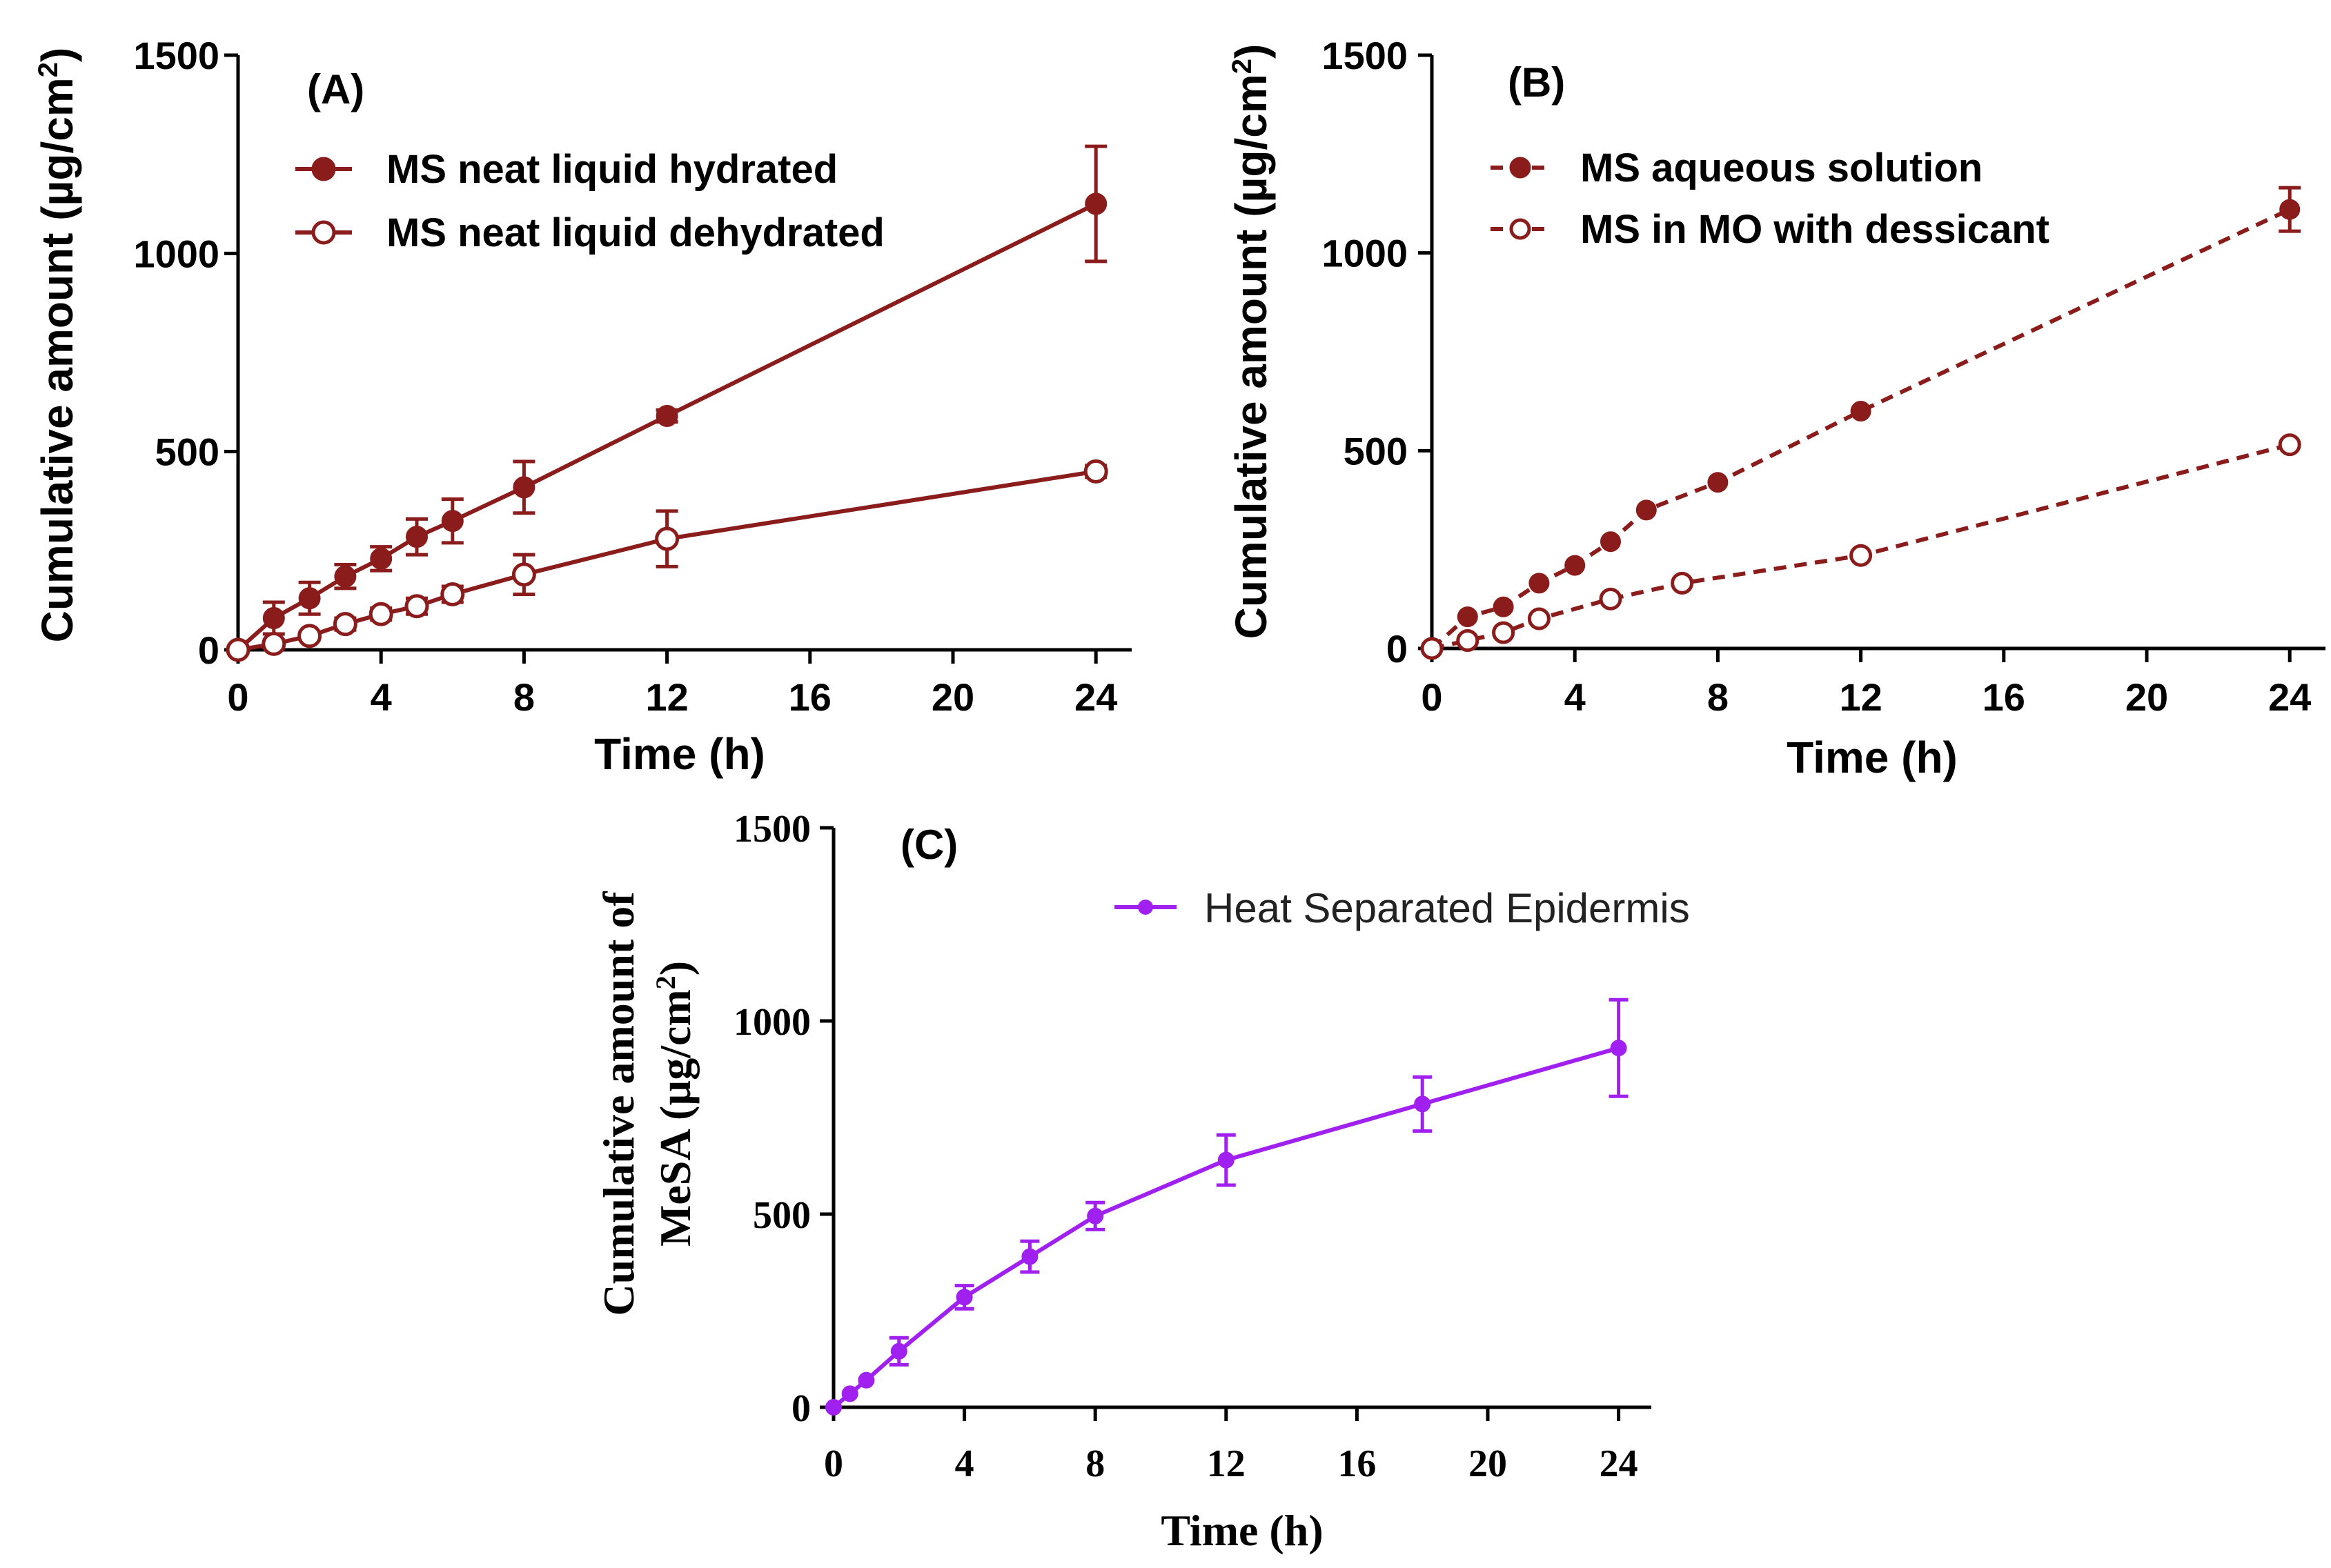  I want to click on panel-b-y-axis-title: Cumulative amount (µg/cm2), so click(1251, 341).